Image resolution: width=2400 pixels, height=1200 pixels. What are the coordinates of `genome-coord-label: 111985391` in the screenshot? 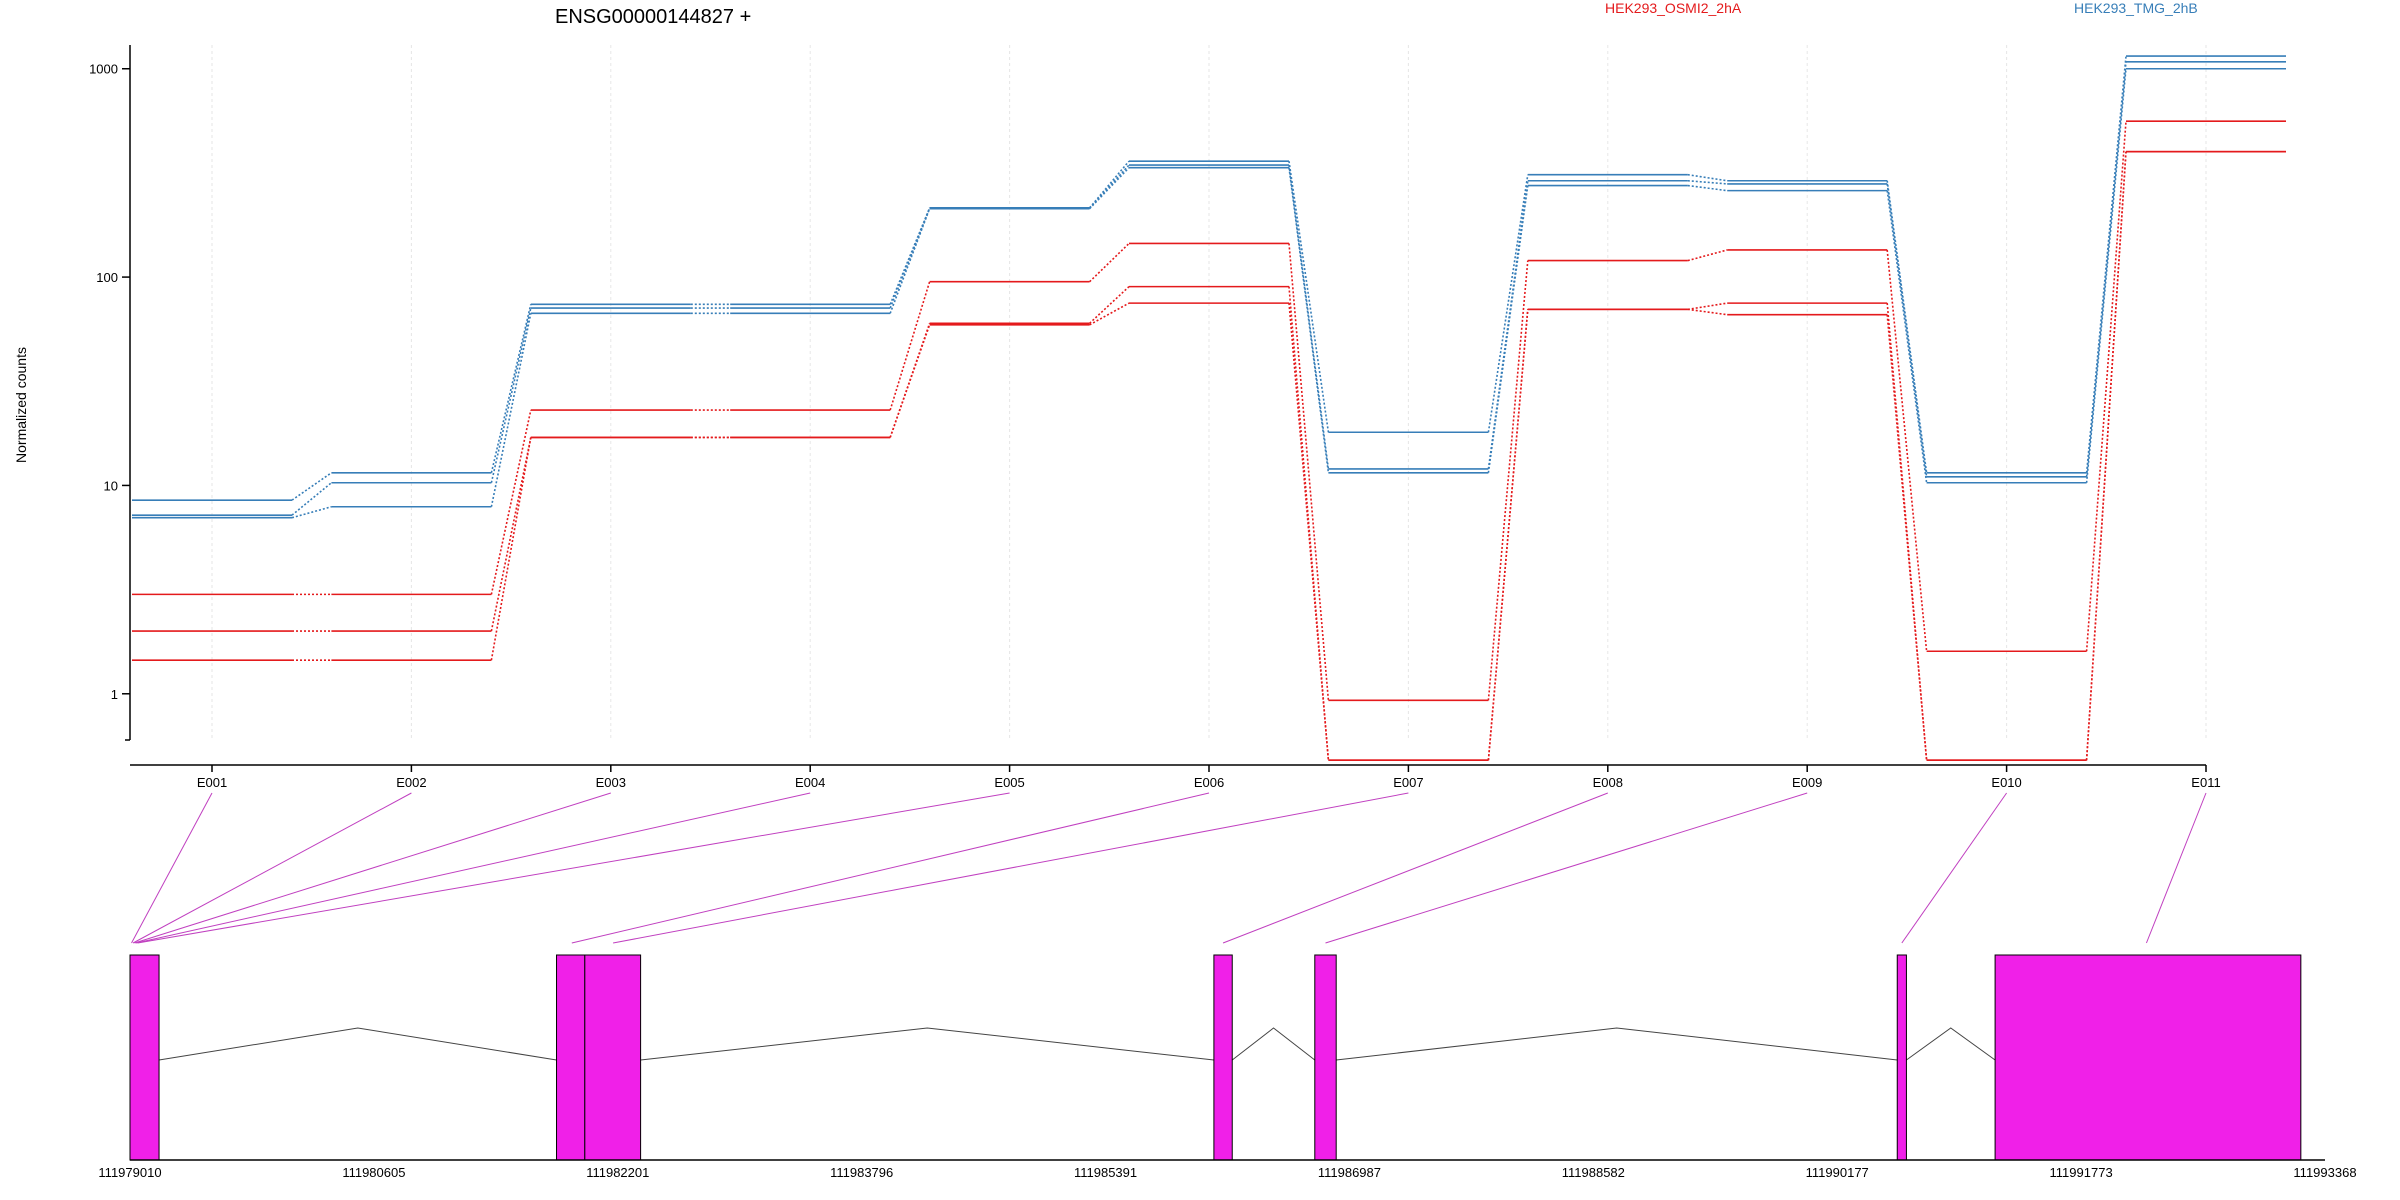 It's located at (1105, 1172).